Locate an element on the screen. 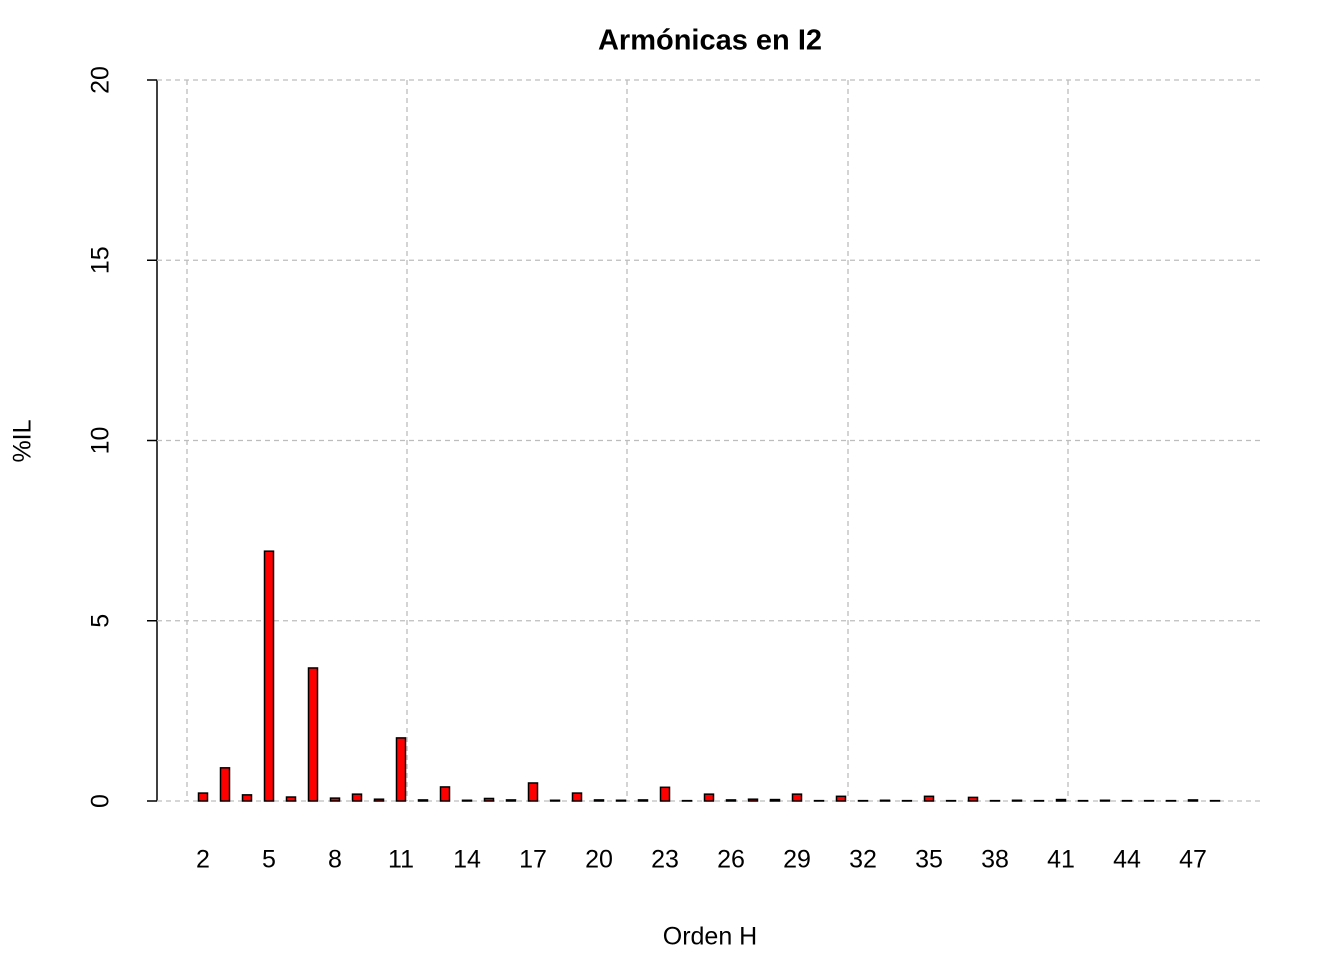 The image size is (1344, 965). x-tick-label: 17 is located at coordinates (533, 860).